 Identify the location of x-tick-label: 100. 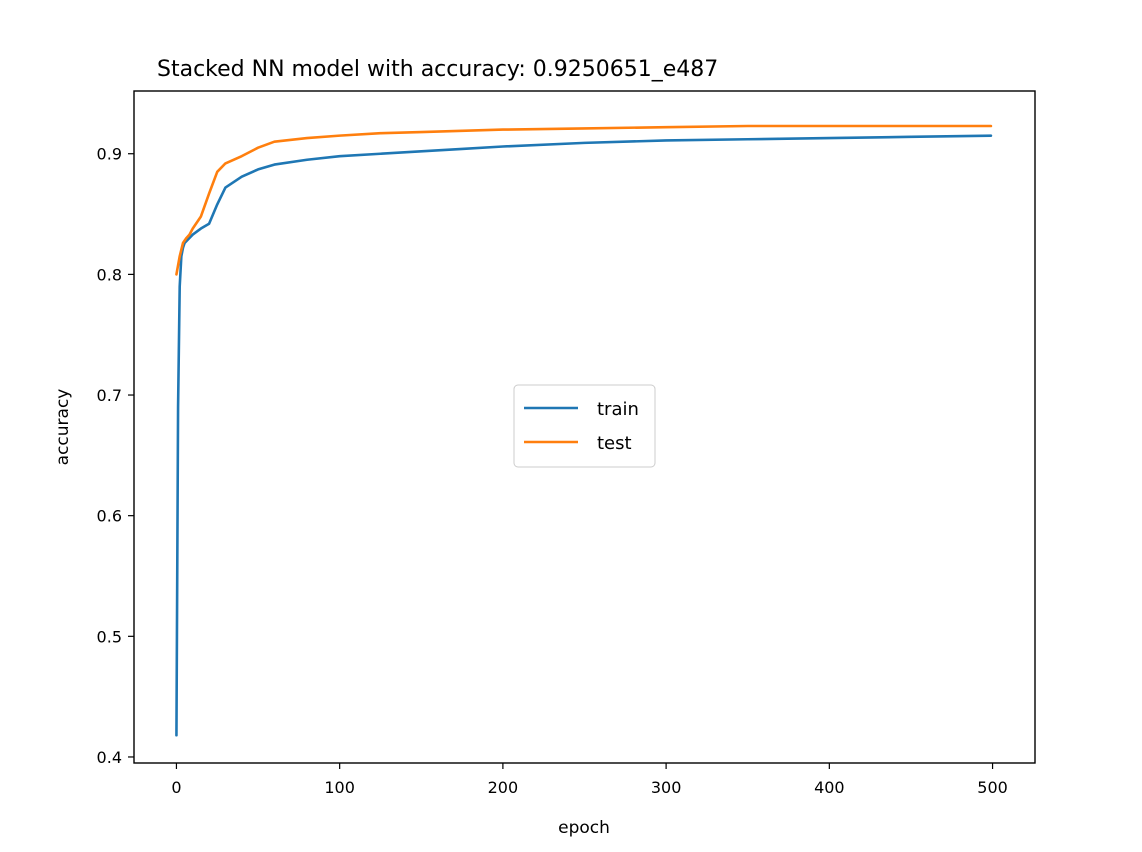
(339, 787).